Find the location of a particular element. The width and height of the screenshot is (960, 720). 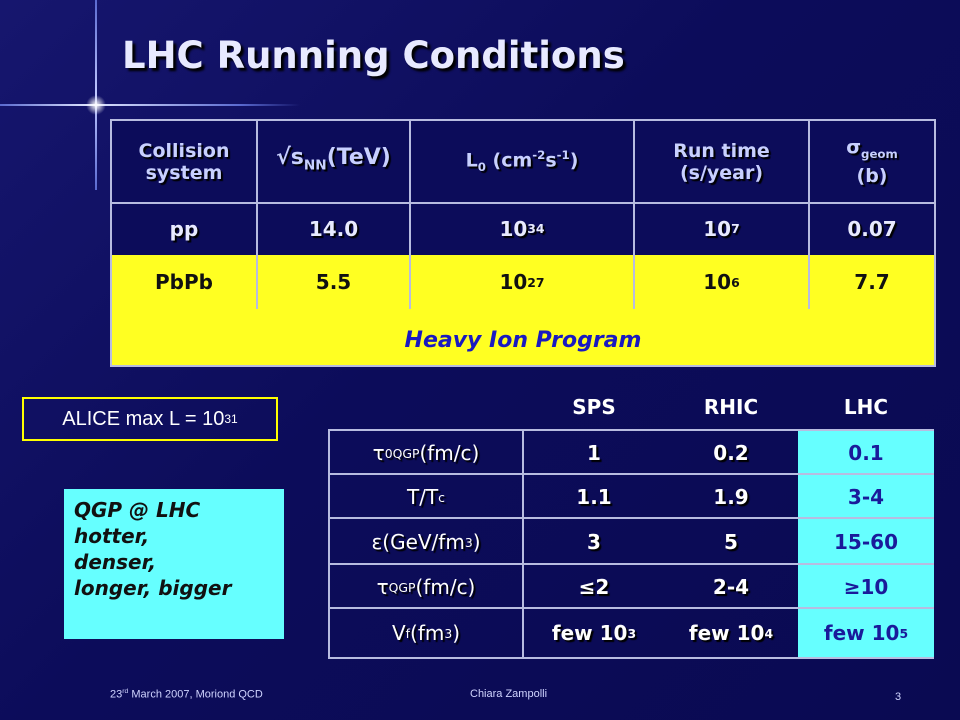

header-collision-text: Collision system is located at coordinates (184, 161).